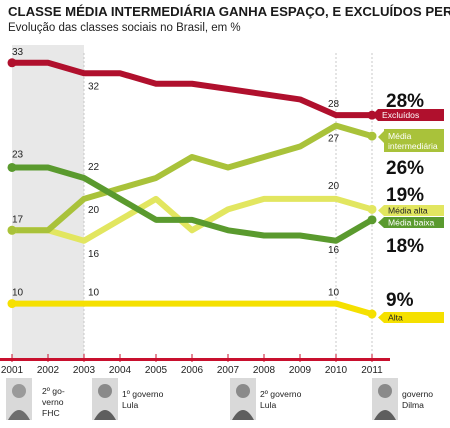  I want to click on final-pct-media-alta: 19%, so click(405, 195).